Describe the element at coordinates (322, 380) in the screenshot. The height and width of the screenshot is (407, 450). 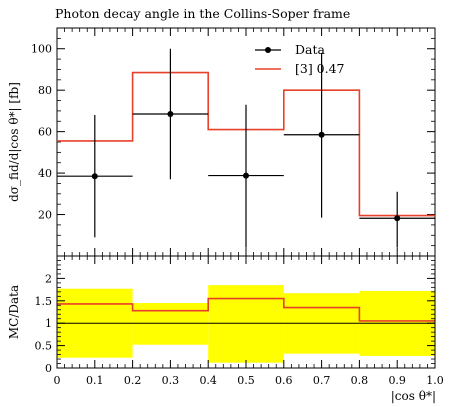
I see `x-tick-label: 0.7` at that location.